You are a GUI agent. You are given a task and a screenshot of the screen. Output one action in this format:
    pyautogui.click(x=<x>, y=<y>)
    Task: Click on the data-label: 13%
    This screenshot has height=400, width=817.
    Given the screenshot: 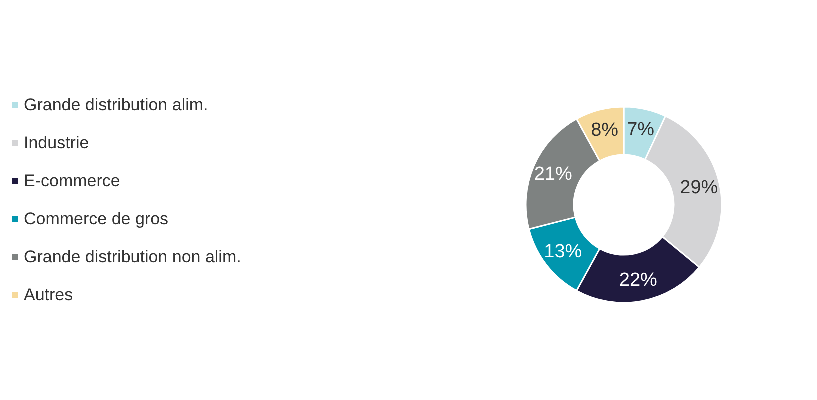 What is the action you would take?
    pyautogui.click(x=563, y=252)
    